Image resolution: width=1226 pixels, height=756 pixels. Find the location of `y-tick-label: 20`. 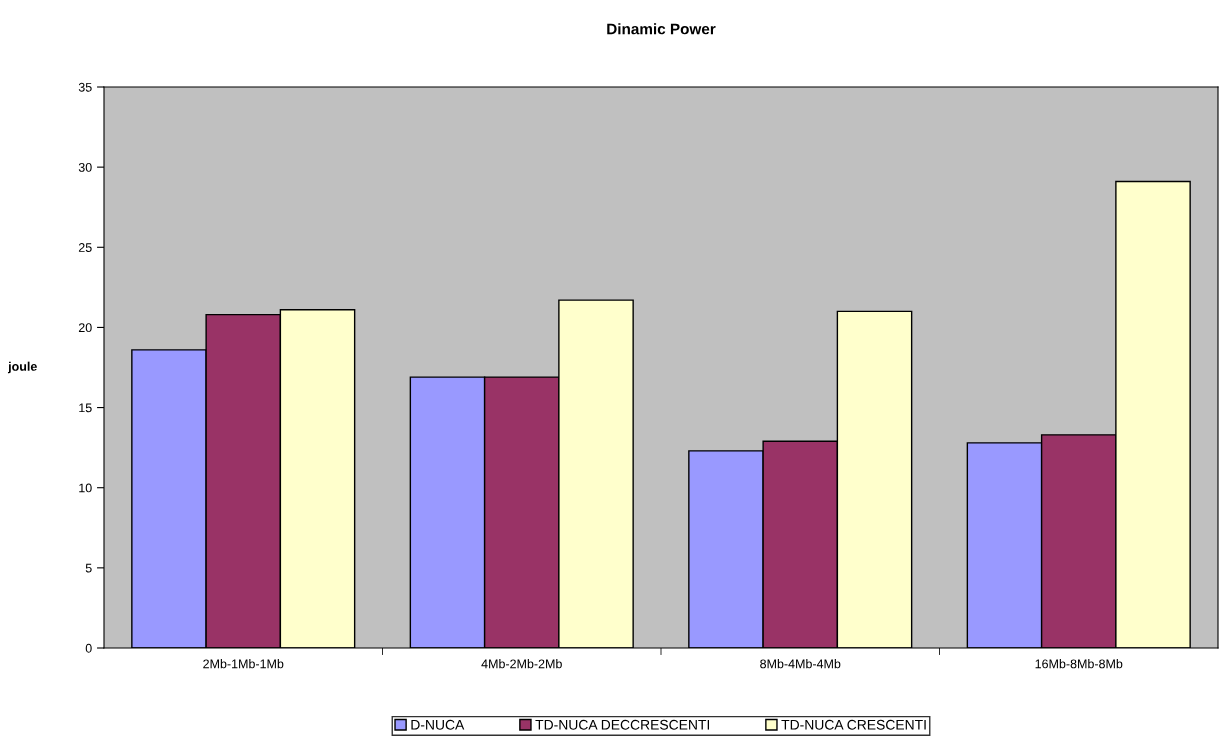

y-tick-label: 20 is located at coordinates (85, 328).